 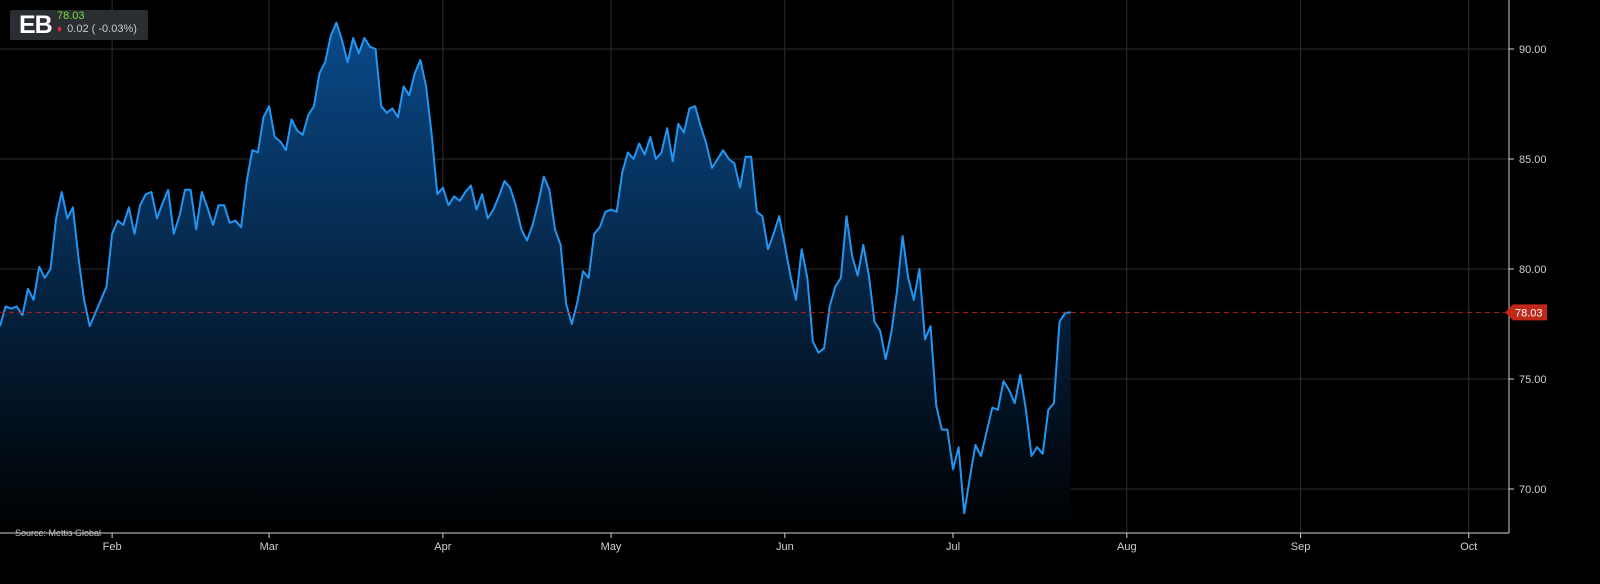 I want to click on x-tick-label: Jun, so click(x=785, y=547).